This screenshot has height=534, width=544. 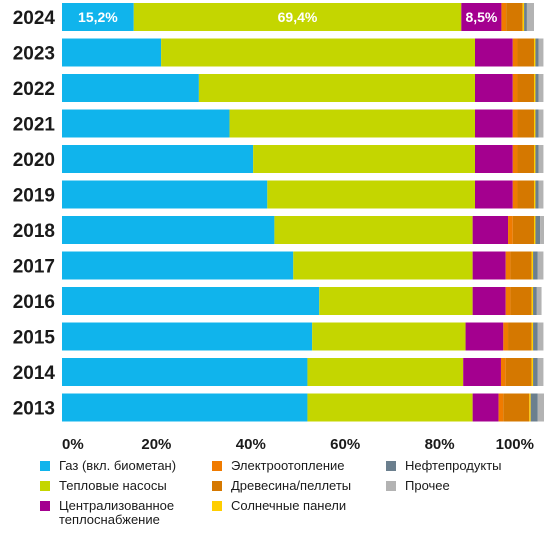 I want to click on legend-item: Централизованное теплоснабжение, so click(x=110, y=513).